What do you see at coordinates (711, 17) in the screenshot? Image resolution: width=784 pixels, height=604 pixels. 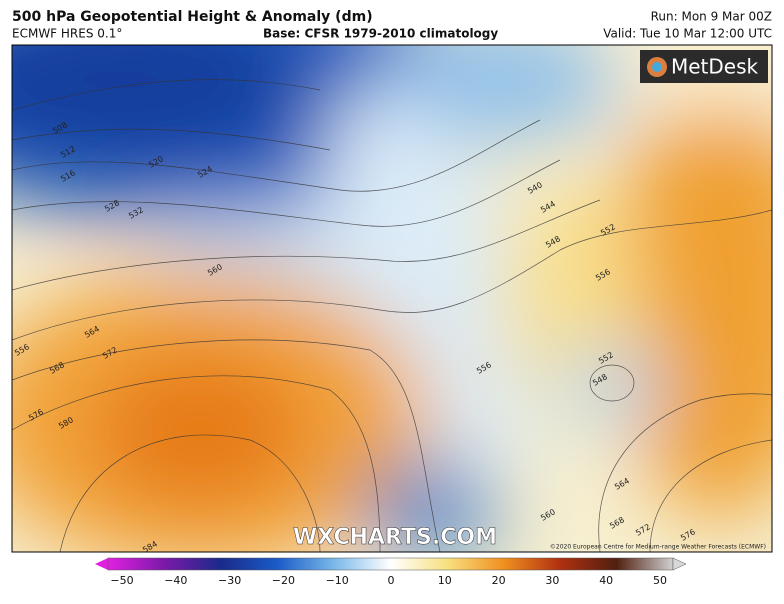 I see `run-time: Run: Mon 9 Mar 00Z` at bounding box center [711, 17].